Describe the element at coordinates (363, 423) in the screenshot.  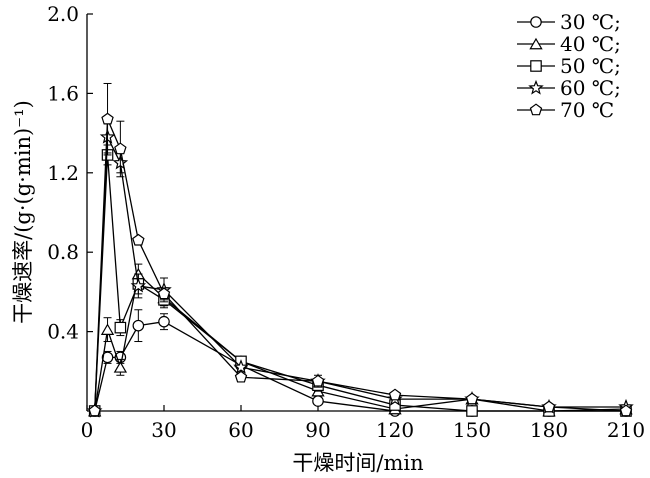
I see `x-ticks: 0 30 60 90 120 150 180 210` at that location.